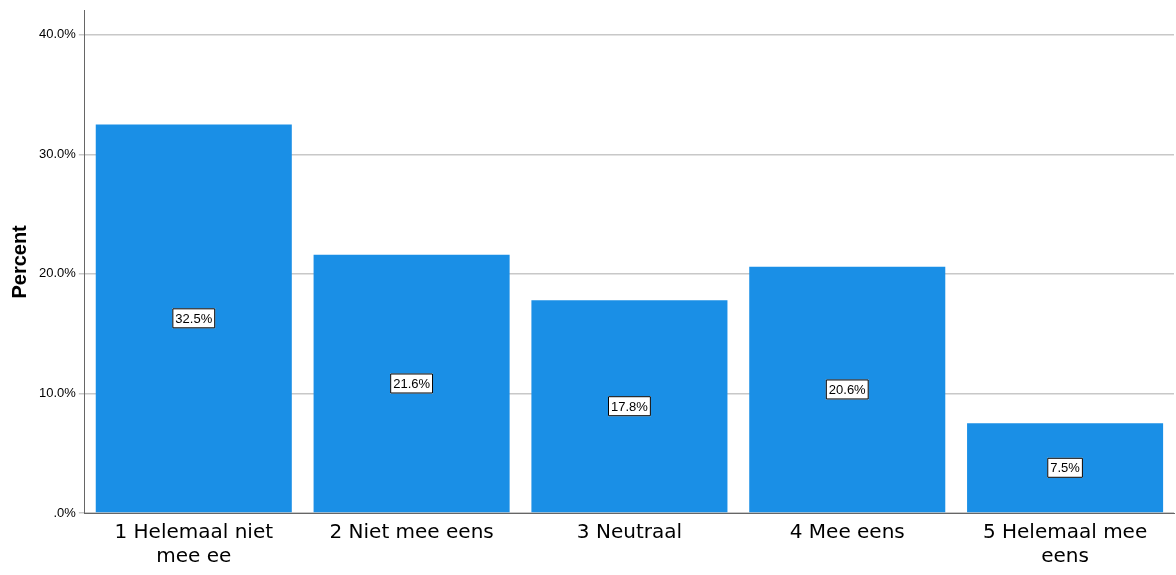 The width and height of the screenshot is (1176, 575). I want to click on data-label: 7.5%, so click(1065, 468).